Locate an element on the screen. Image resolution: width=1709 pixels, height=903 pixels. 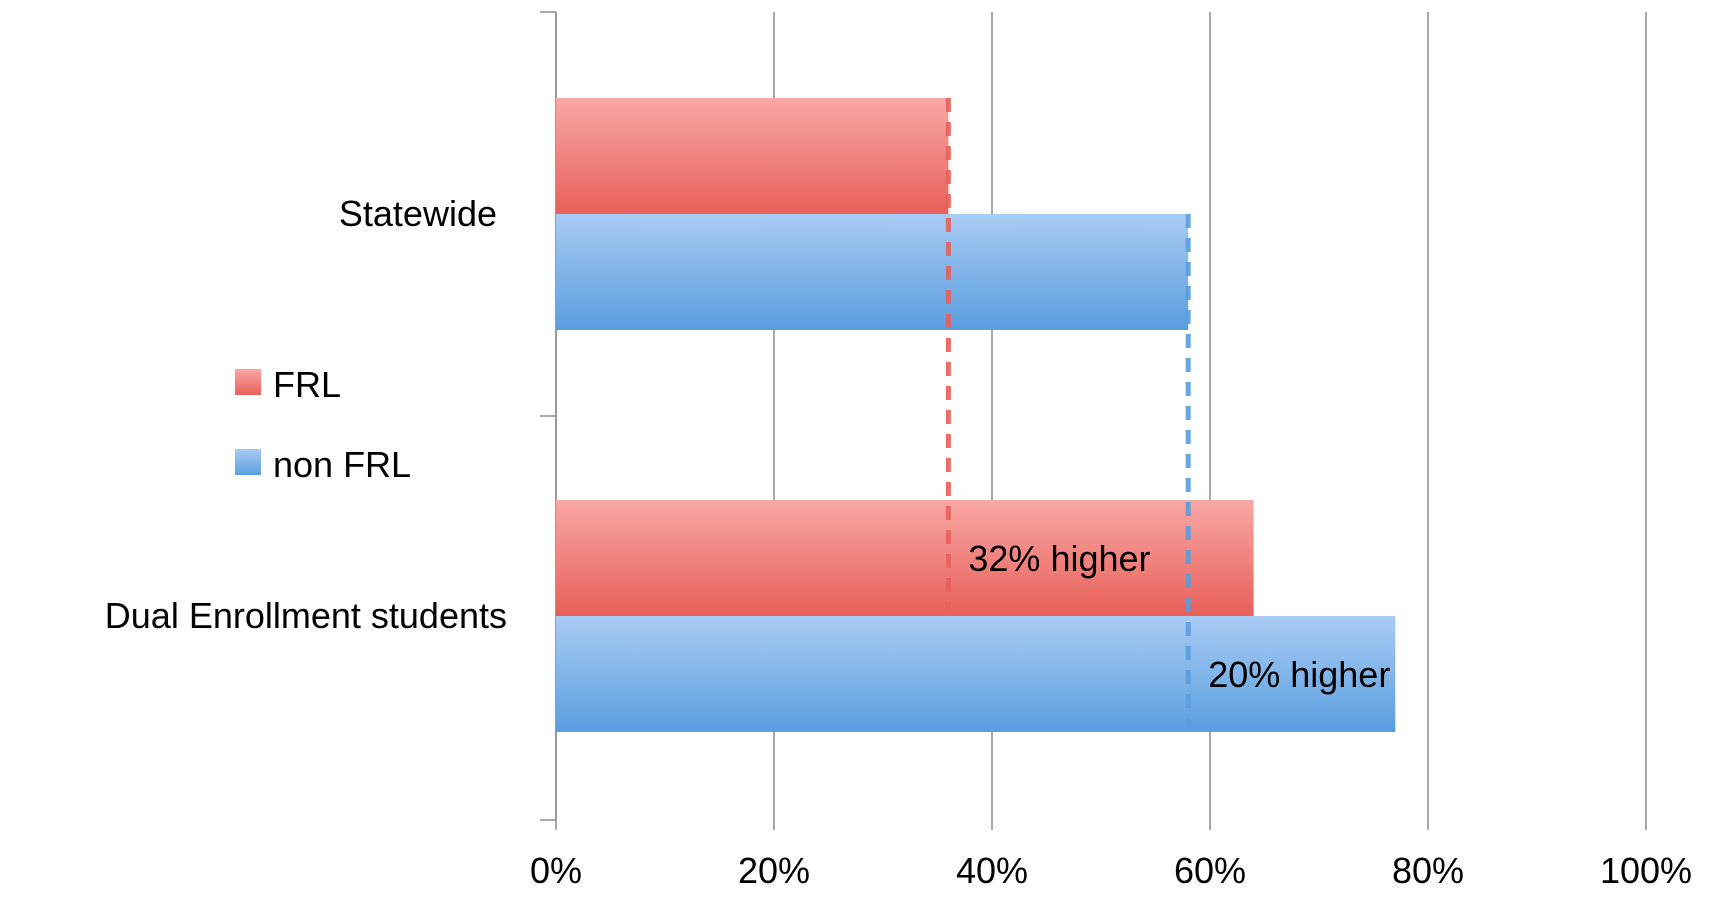
legend-label: non FRL is located at coordinates (342, 464).